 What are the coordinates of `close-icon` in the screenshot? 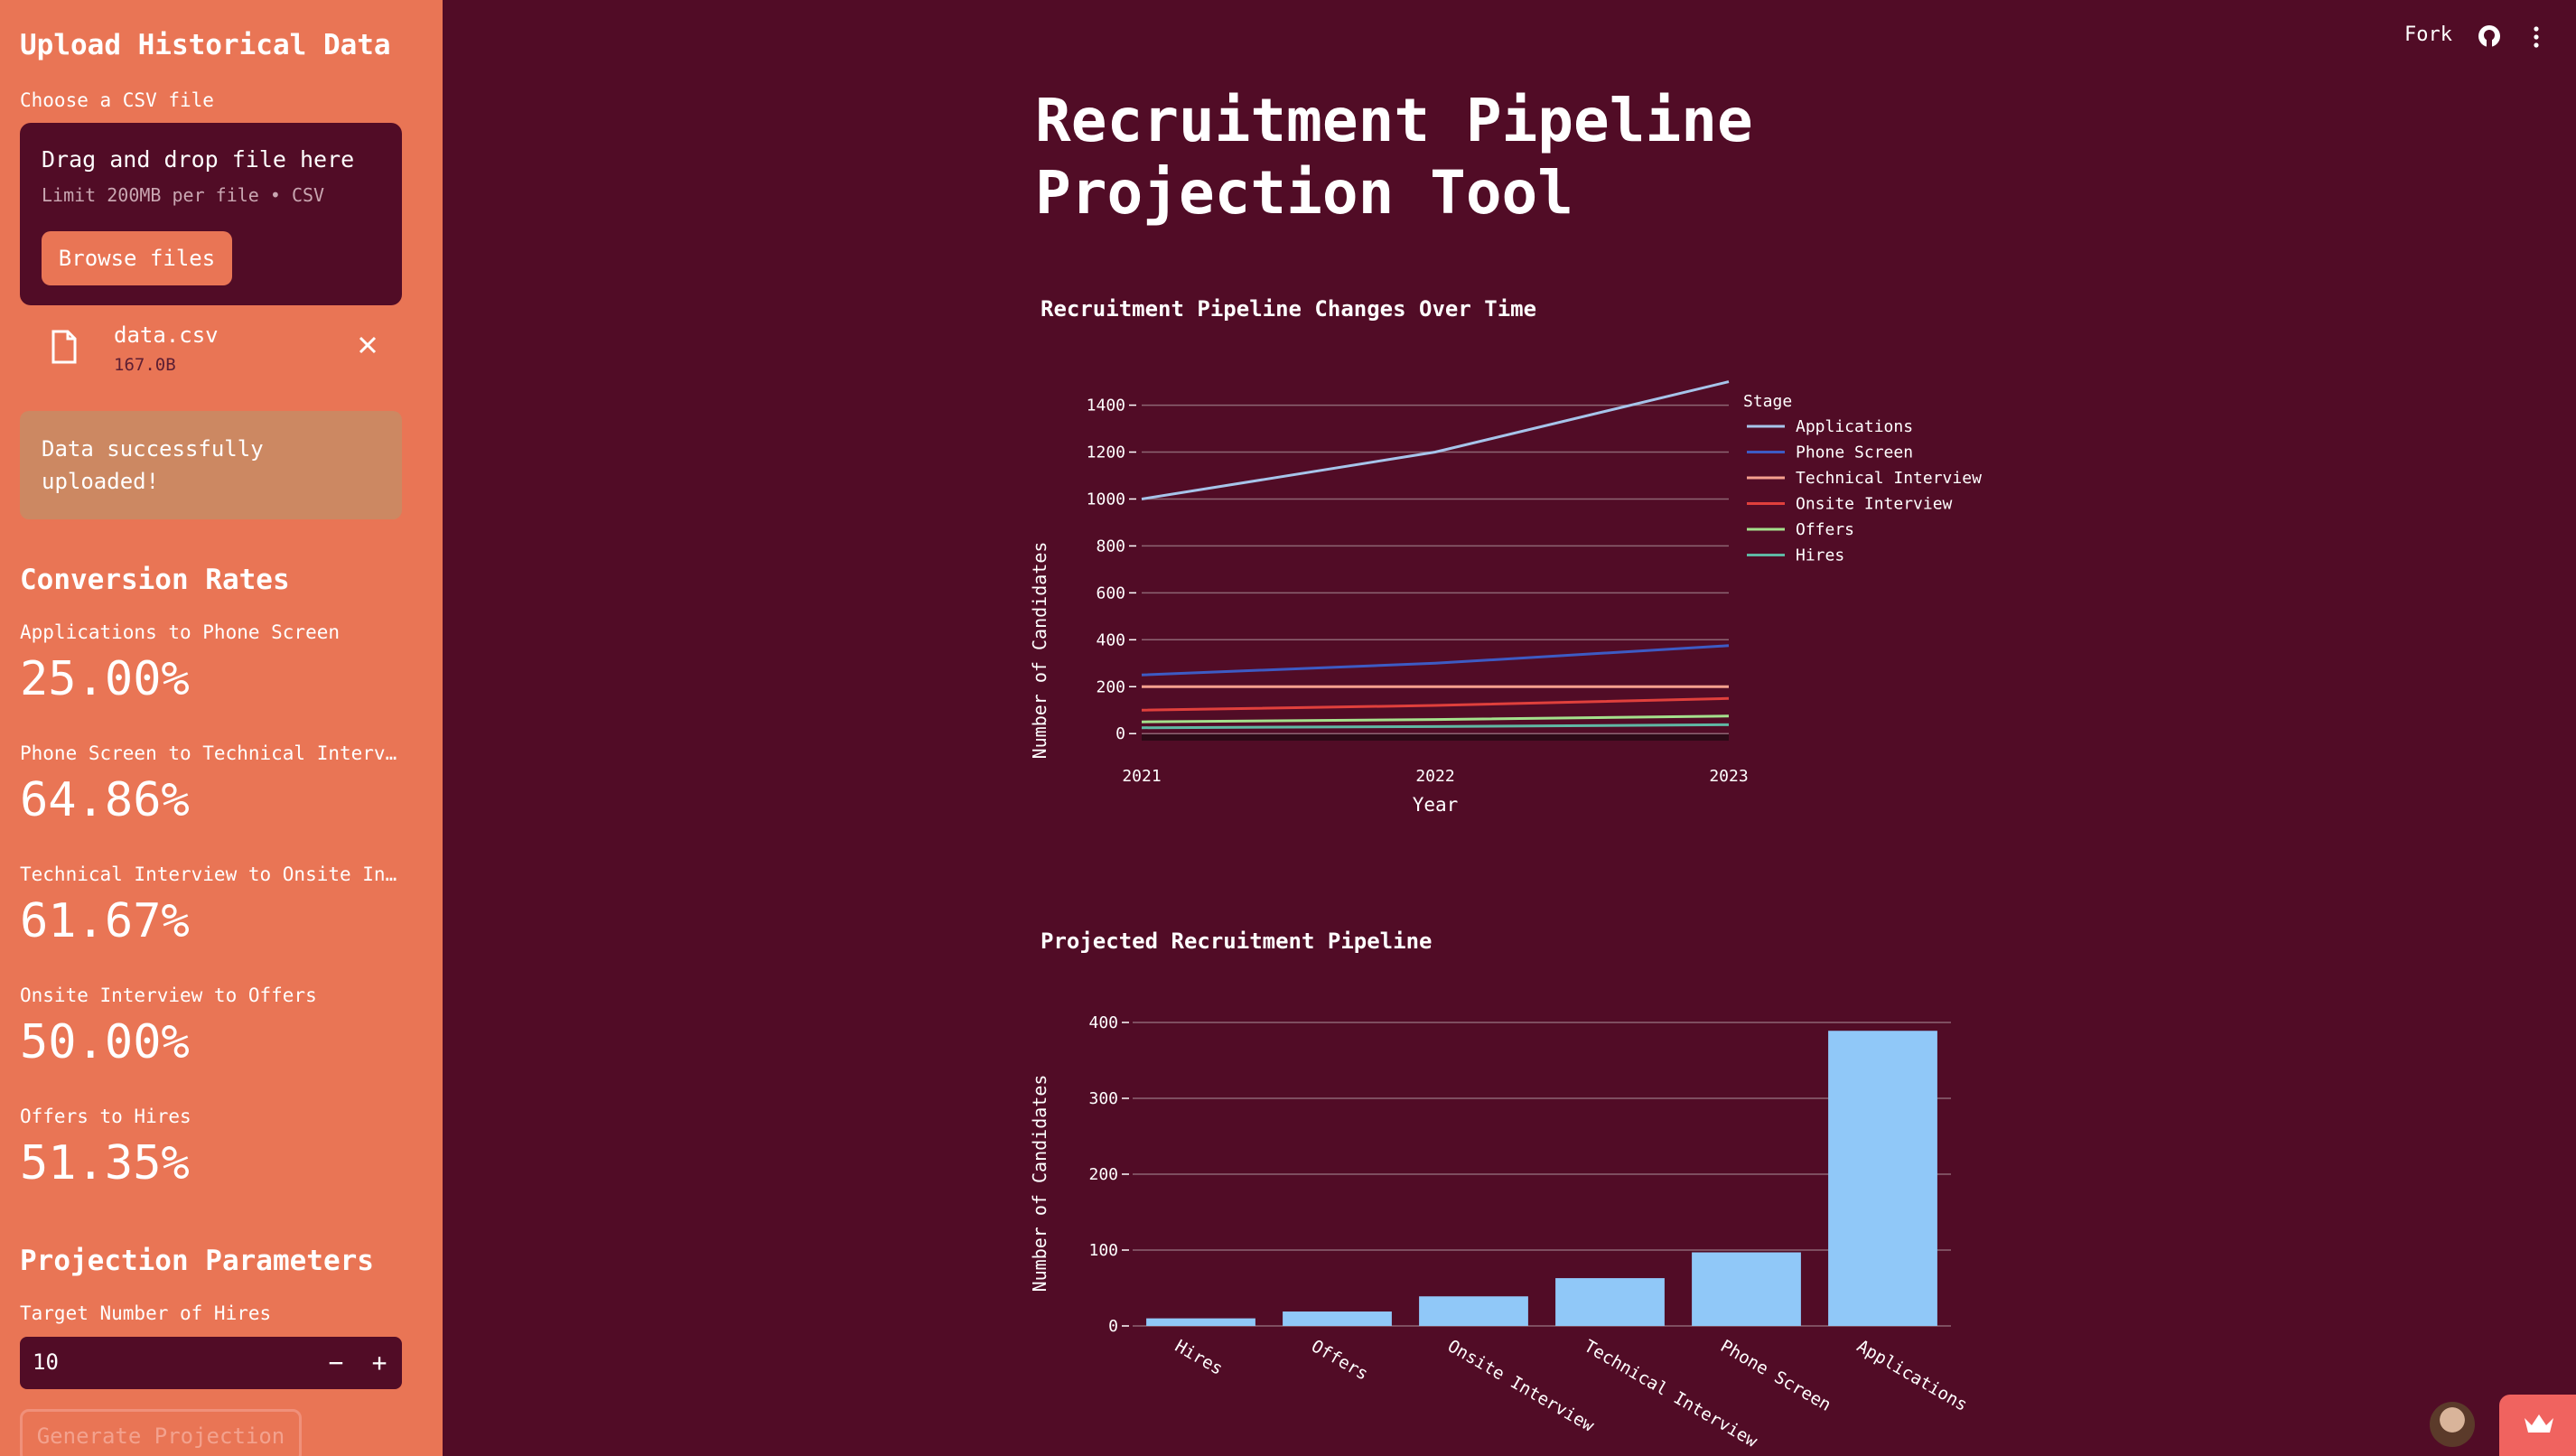 It's located at (367, 345).